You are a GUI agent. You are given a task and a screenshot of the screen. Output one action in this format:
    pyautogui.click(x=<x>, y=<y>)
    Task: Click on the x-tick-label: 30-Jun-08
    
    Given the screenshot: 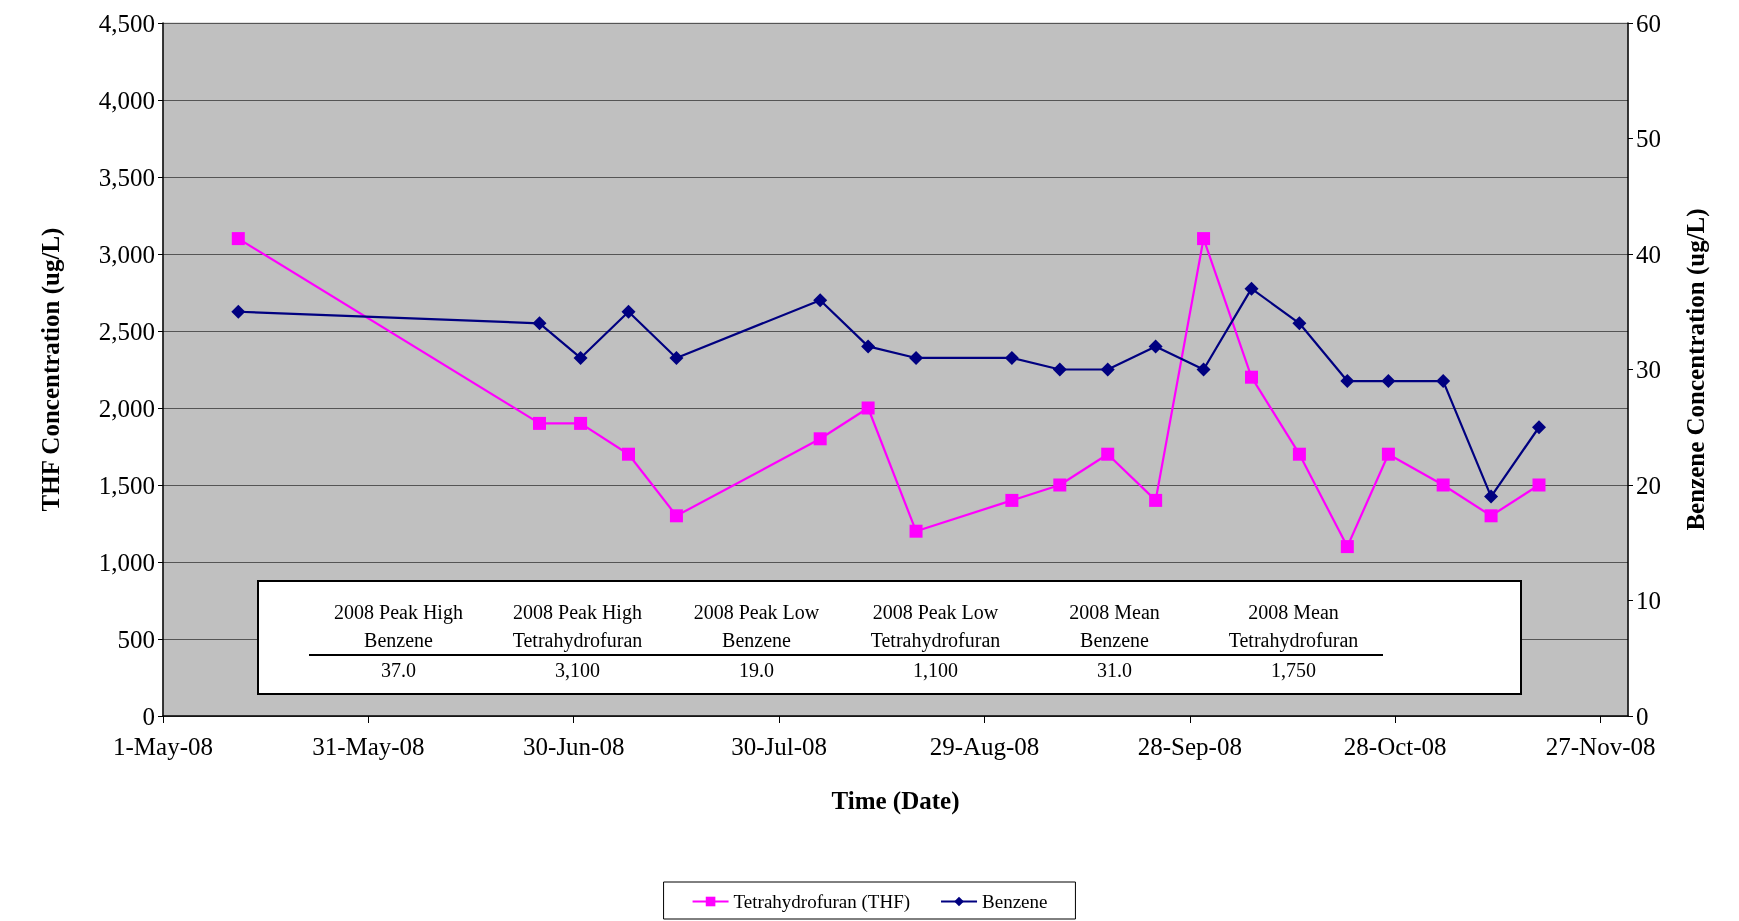 What is the action you would take?
    pyautogui.click(x=574, y=746)
    